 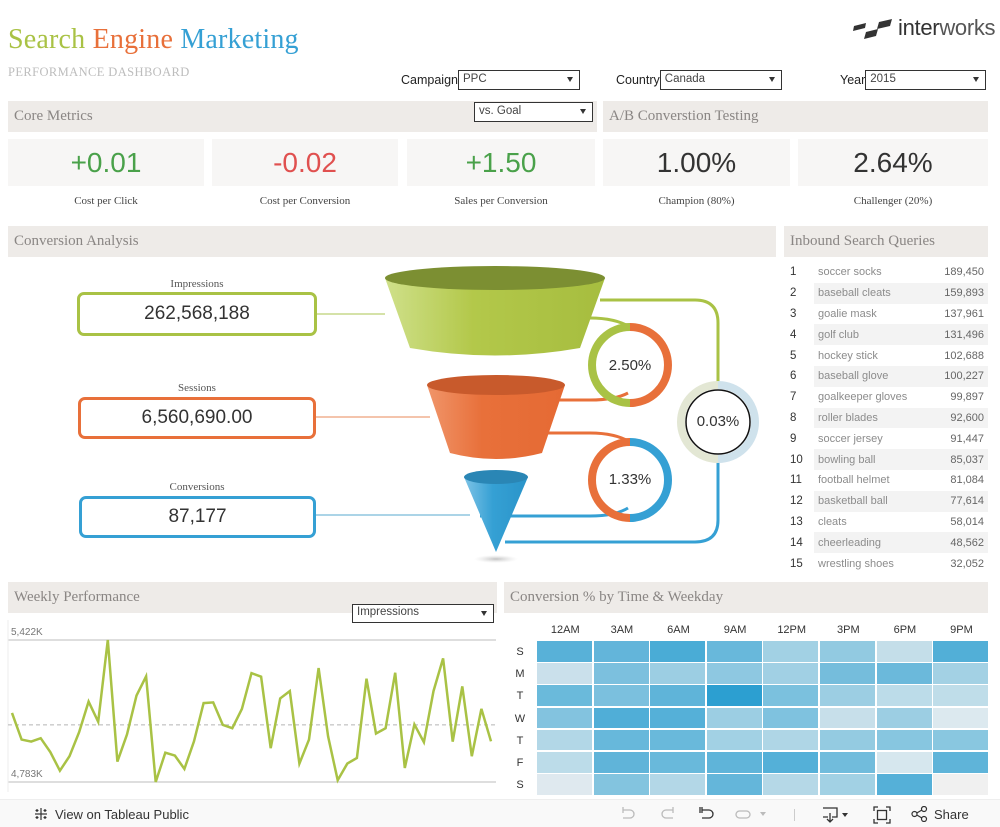 What do you see at coordinates (862, 241) in the screenshot?
I see `inbound-queries-title: Inbound Search Queries` at bounding box center [862, 241].